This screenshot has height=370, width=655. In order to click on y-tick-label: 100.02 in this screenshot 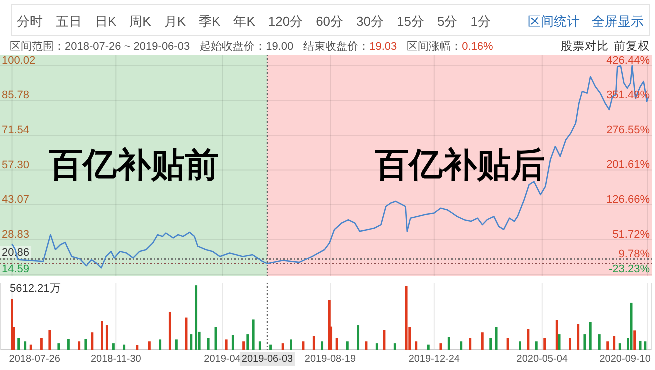, I will do `click(19, 60)`.